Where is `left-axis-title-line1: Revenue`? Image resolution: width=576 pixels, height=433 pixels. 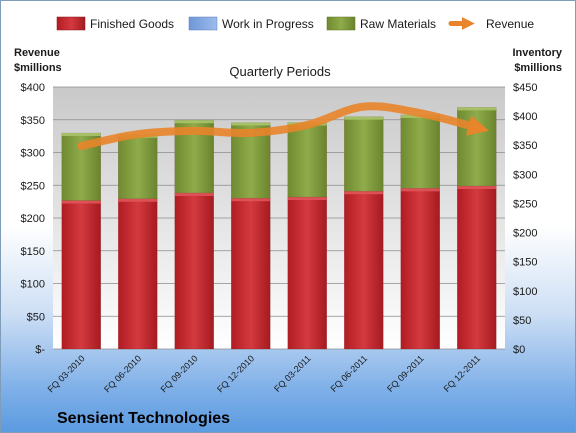 left-axis-title-line1: Revenue is located at coordinates (37, 53).